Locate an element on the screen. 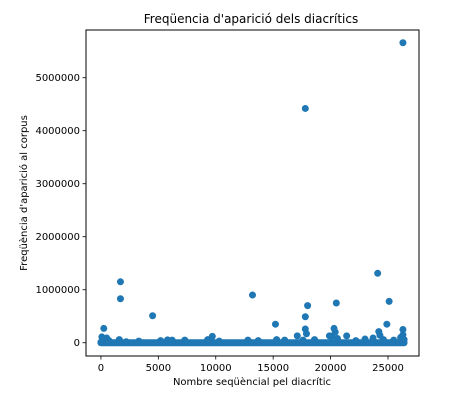  baseline-point-cluster is located at coordinates (252, 343).